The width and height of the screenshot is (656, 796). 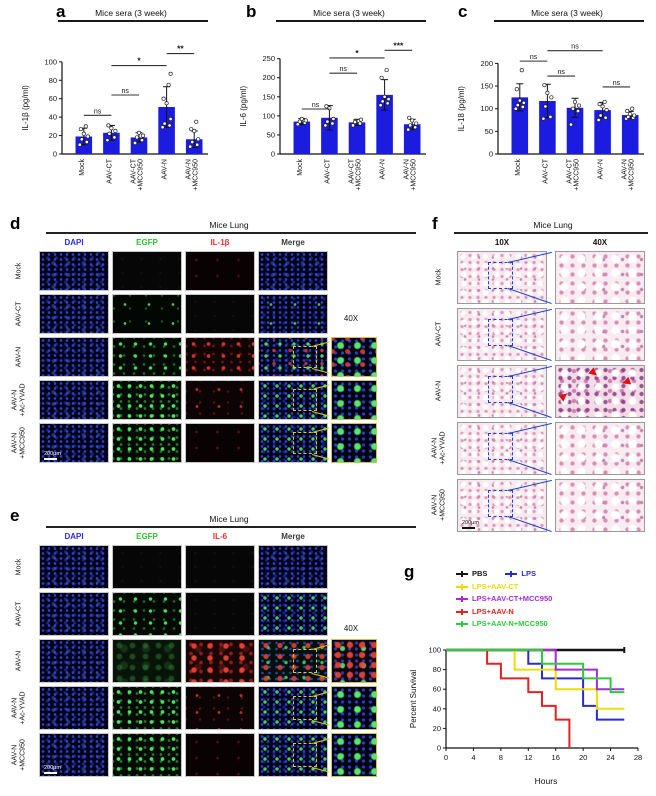 I want to click on legend-row: LPS+AAV-N+MCC950, so click(x=506, y=624).